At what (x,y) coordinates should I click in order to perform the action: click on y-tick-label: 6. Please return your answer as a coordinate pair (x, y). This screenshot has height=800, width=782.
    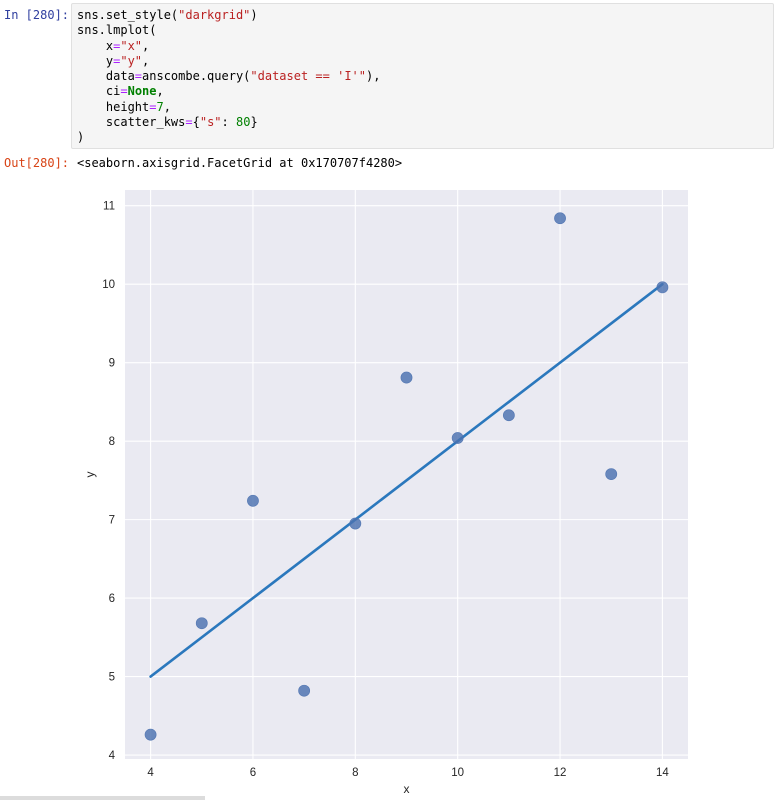
    Looking at the image, I should click on (112, 599).